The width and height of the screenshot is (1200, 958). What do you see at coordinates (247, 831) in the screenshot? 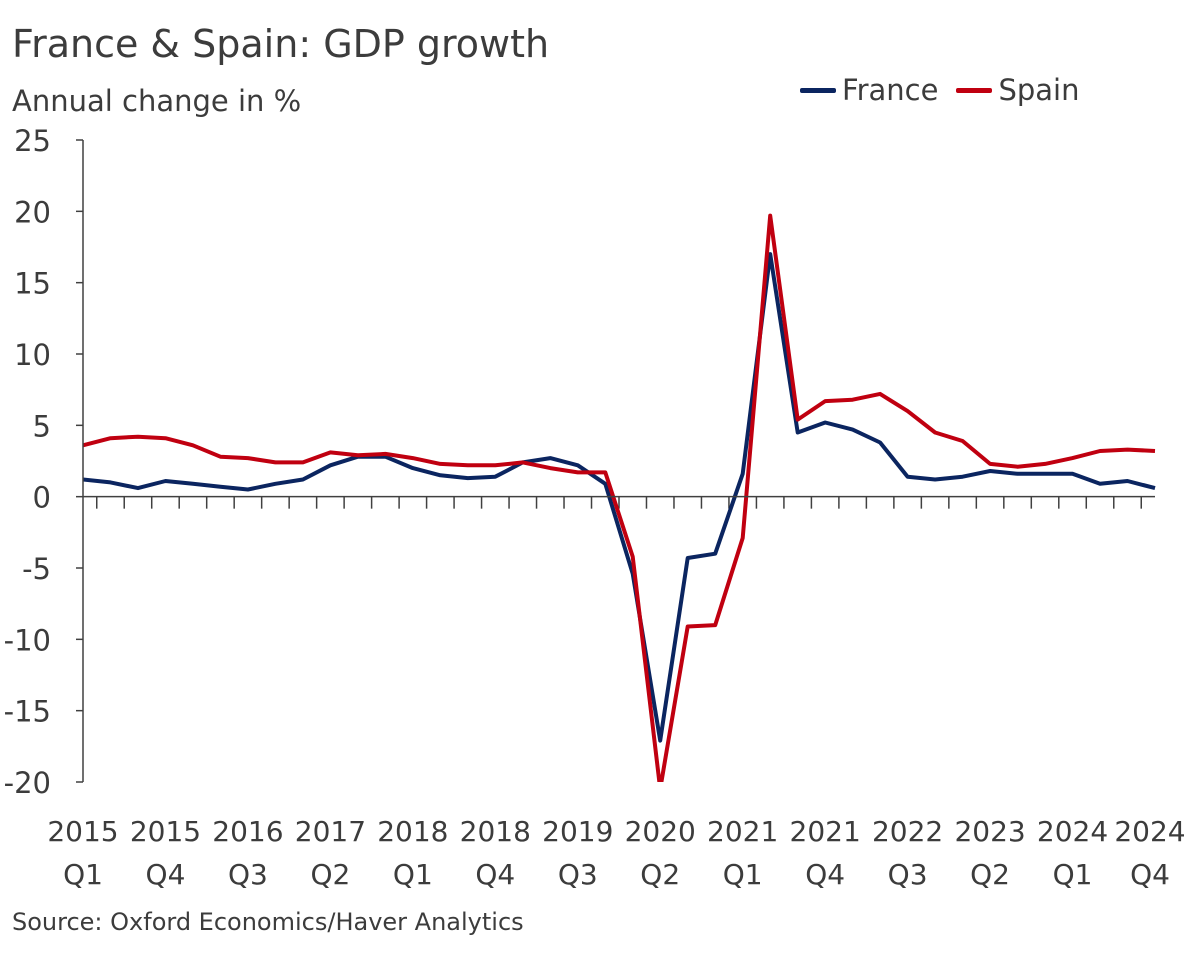
I see `x-tick-label-year: 2016` at bounding box center [247, 831].